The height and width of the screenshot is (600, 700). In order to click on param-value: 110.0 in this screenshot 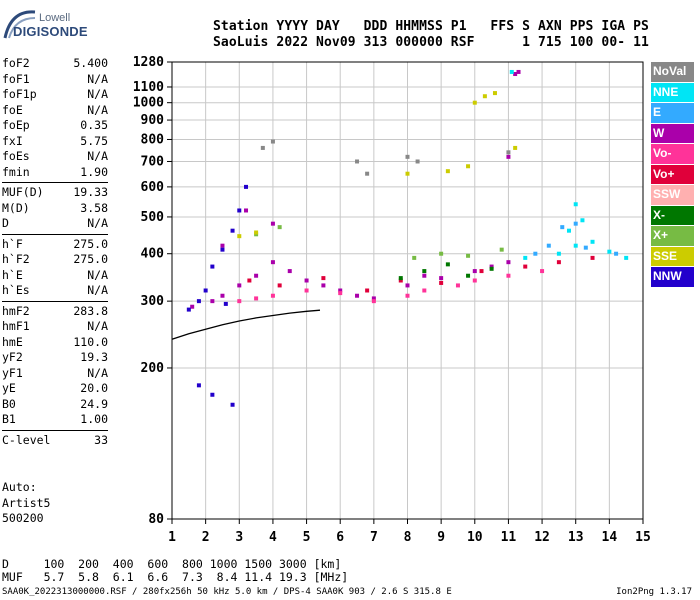, I will do `click(90, 341)`.